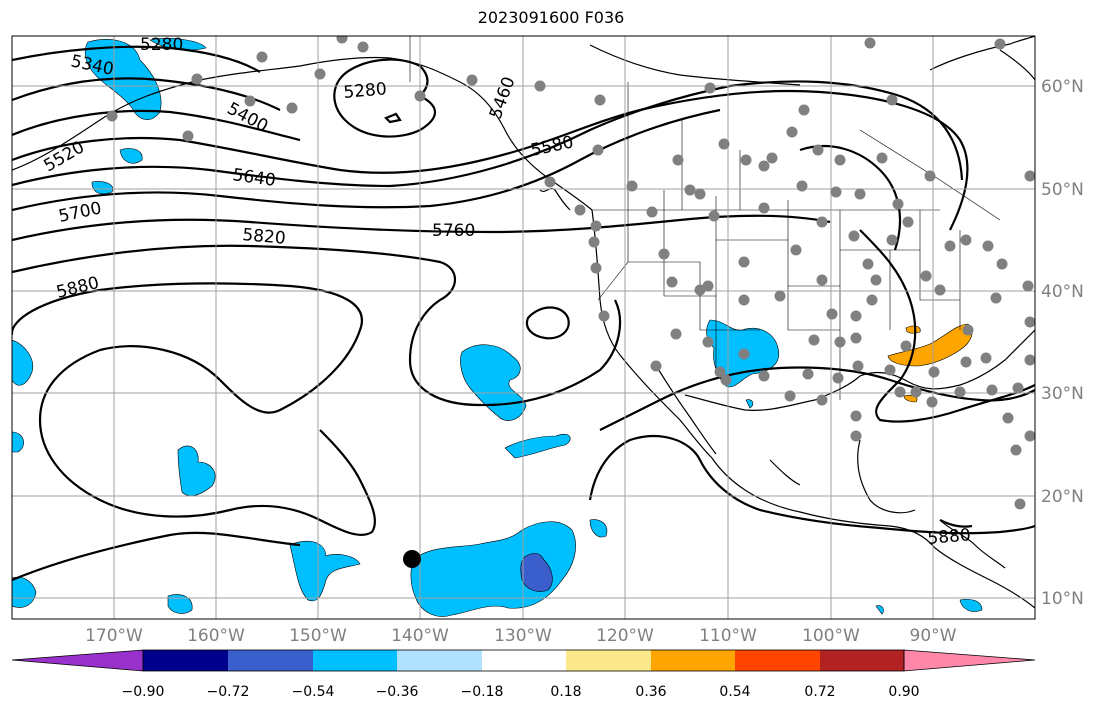  What do you see at coordinates (565, 692) in the screenshot?
I see `colorbar-tick-label: 0.18` at bounding box center [565, 692].